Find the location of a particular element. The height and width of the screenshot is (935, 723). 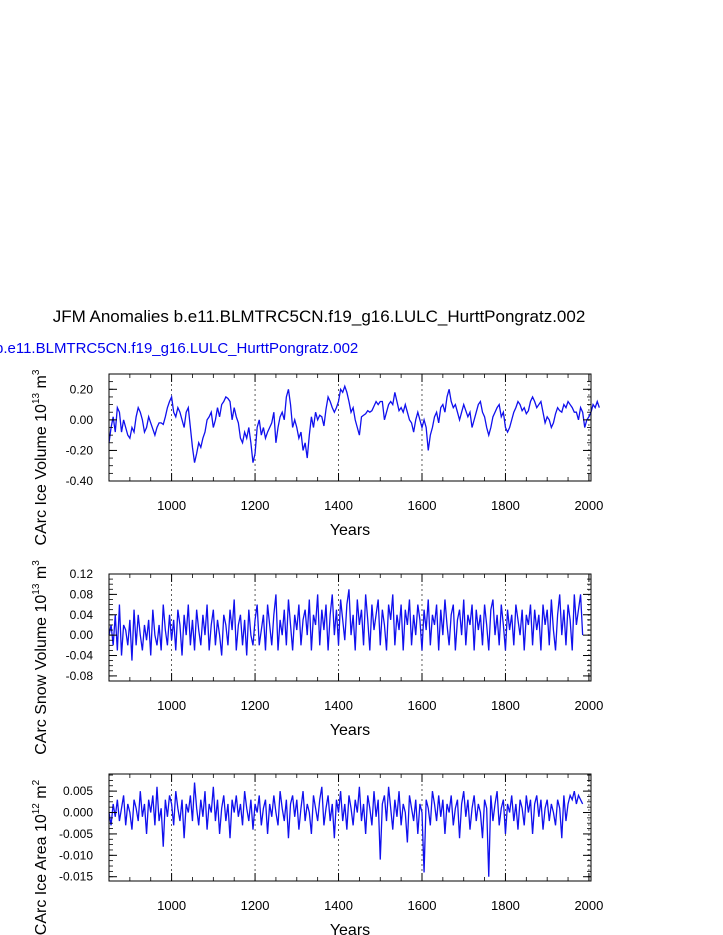

y-axis-label-unit-exp: 2 is located at coordinates (36, 782).